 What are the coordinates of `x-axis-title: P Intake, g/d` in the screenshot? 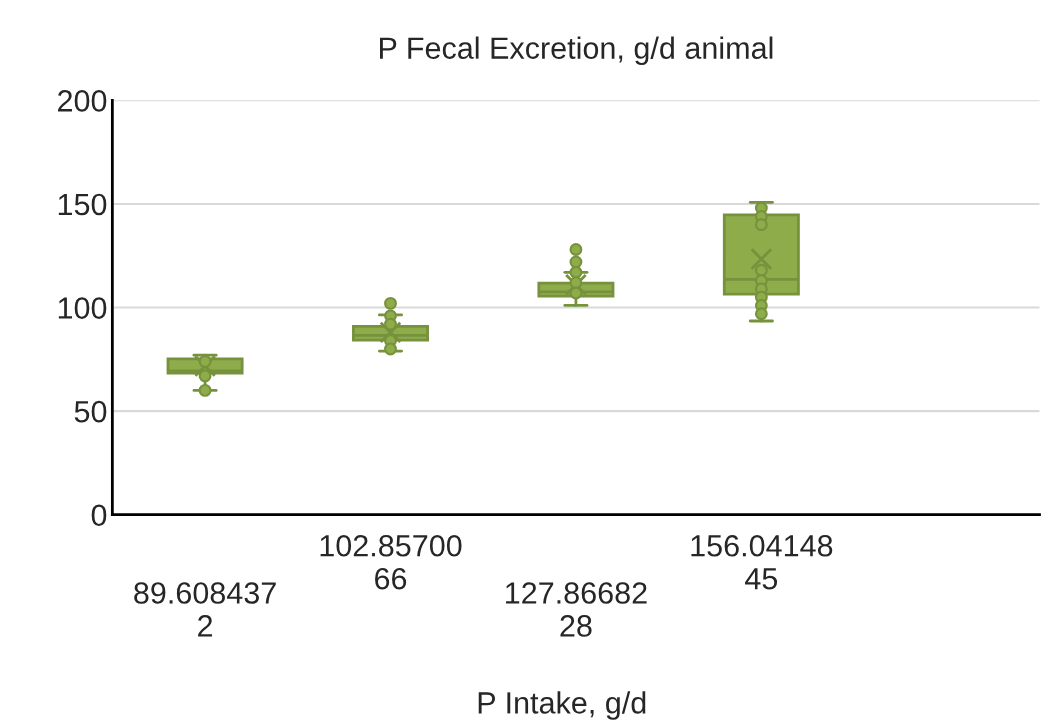 It's located at (562, 705).